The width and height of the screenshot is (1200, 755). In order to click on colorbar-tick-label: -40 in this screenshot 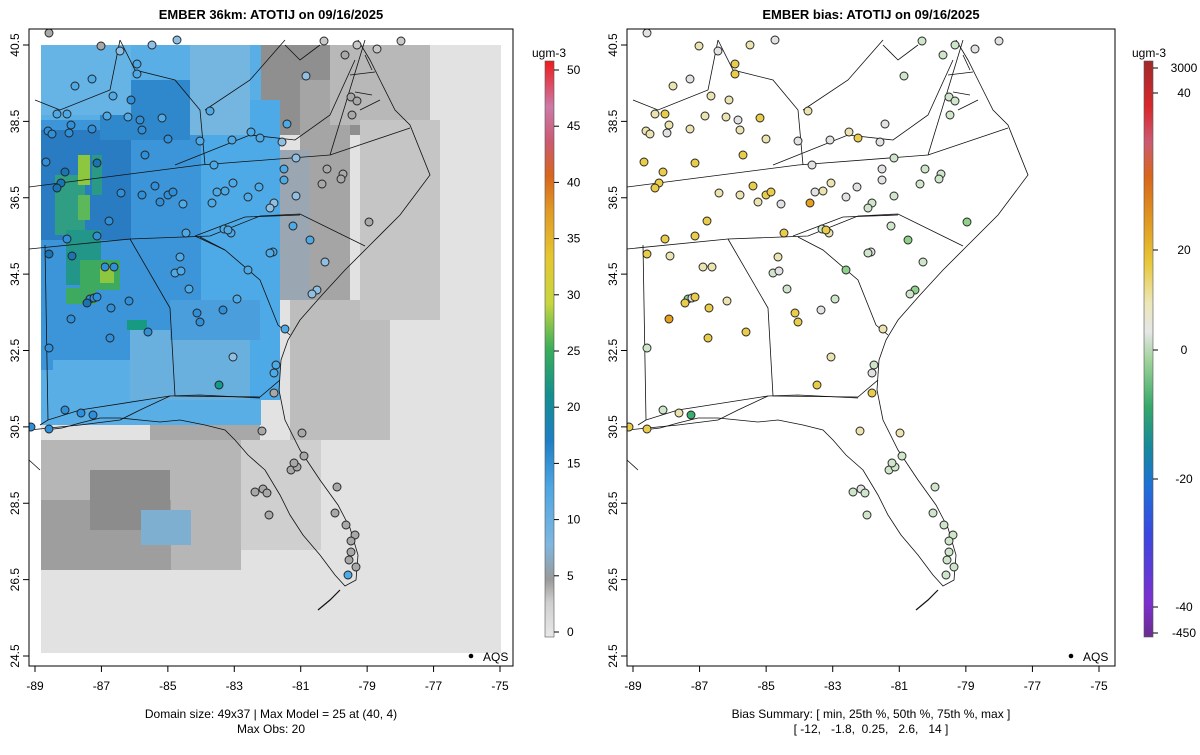, I will do `click(1184, 607)`.